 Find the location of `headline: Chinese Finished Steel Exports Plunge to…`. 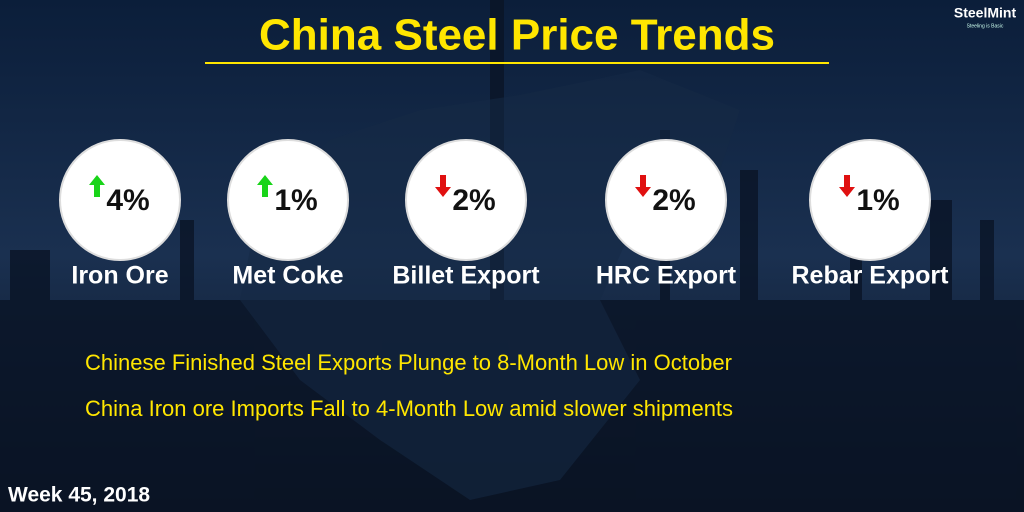

headline: Chinese Finished Steel Exports Plunge to… is located at coordinates (408, 362).